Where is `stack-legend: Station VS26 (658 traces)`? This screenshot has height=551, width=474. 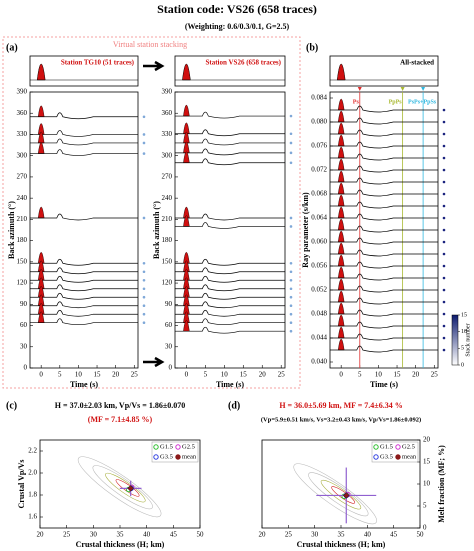
stack-legend: Station VS26 (658 traces) is located at coordinates (243, 63).